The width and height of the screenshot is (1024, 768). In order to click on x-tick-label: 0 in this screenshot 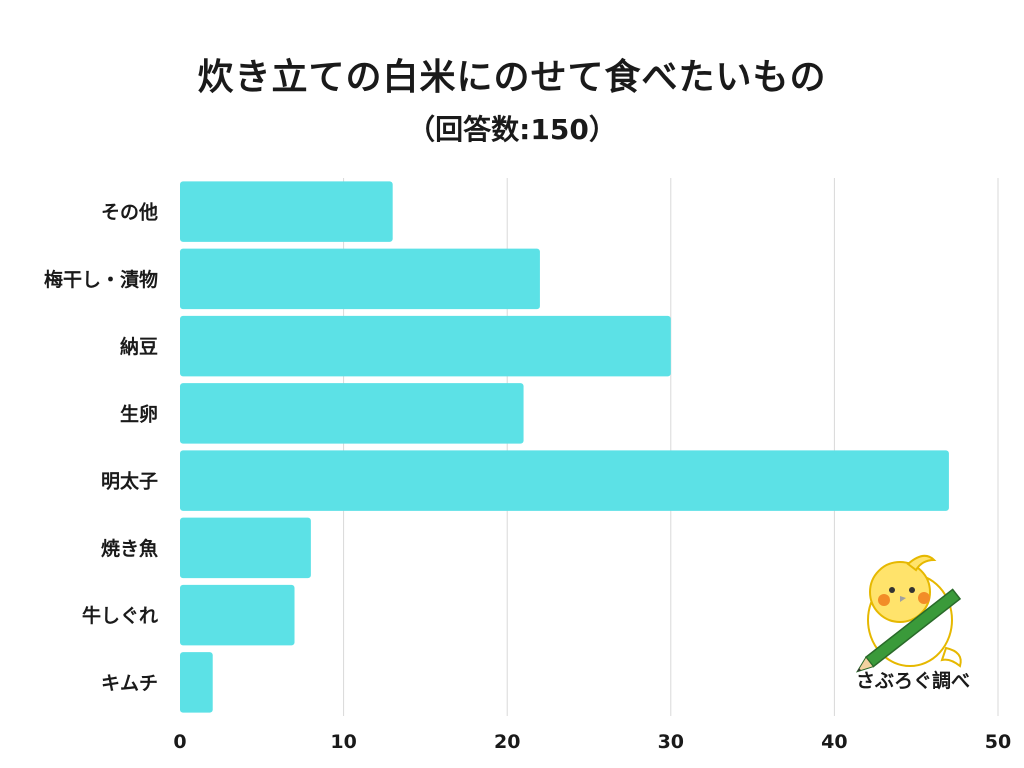, I will do `click(179, 742)`.